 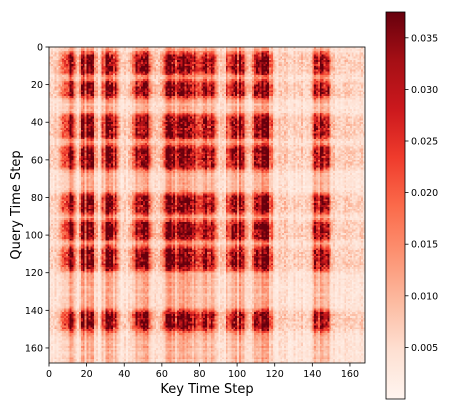 What do you see at coordinates (49, 374) in the screenshot?
I see `x-tick-label: 0` at bounding box center [49, 374].